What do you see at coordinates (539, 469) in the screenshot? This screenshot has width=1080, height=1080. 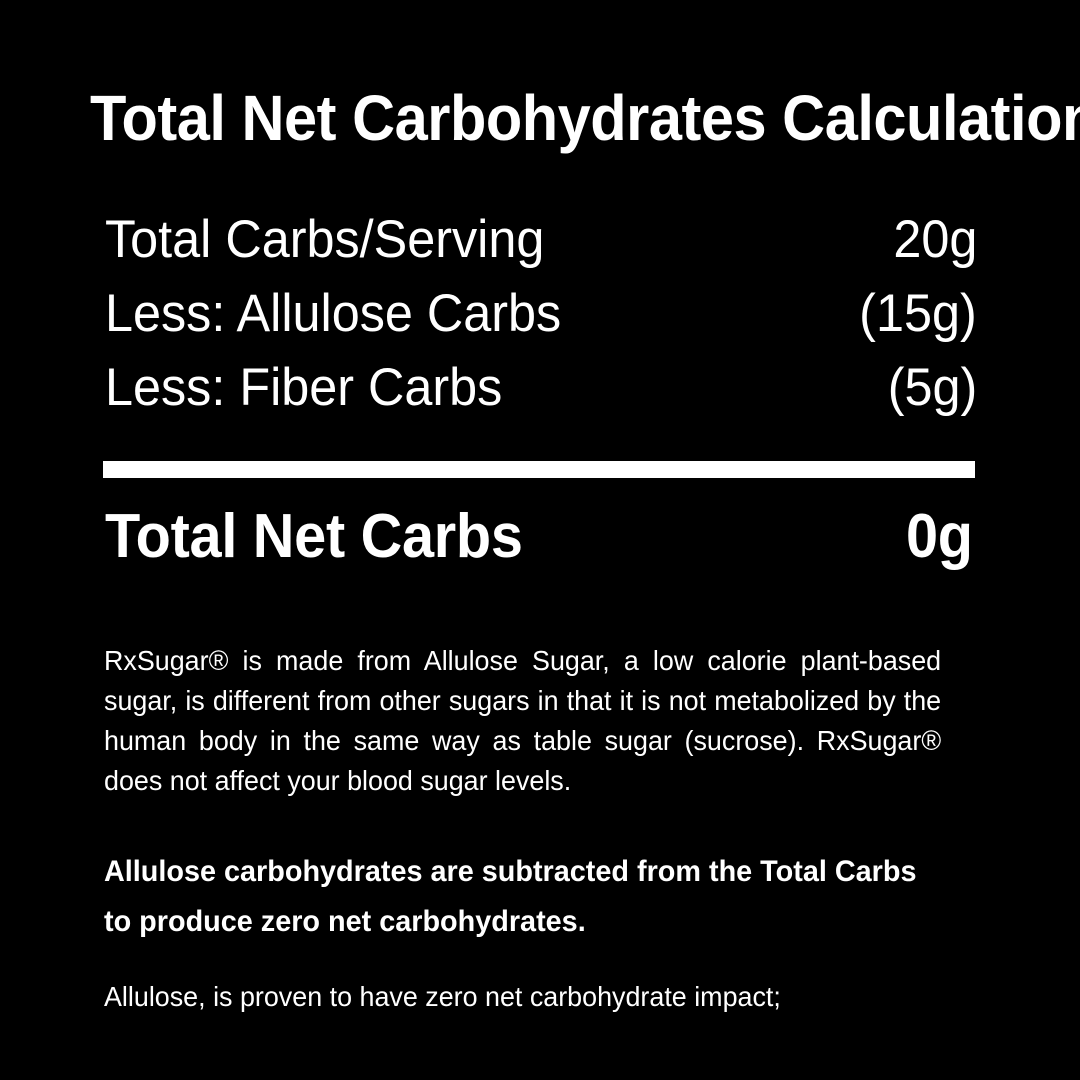 I see `section-divider-rule` at bounding box center [539, 469].